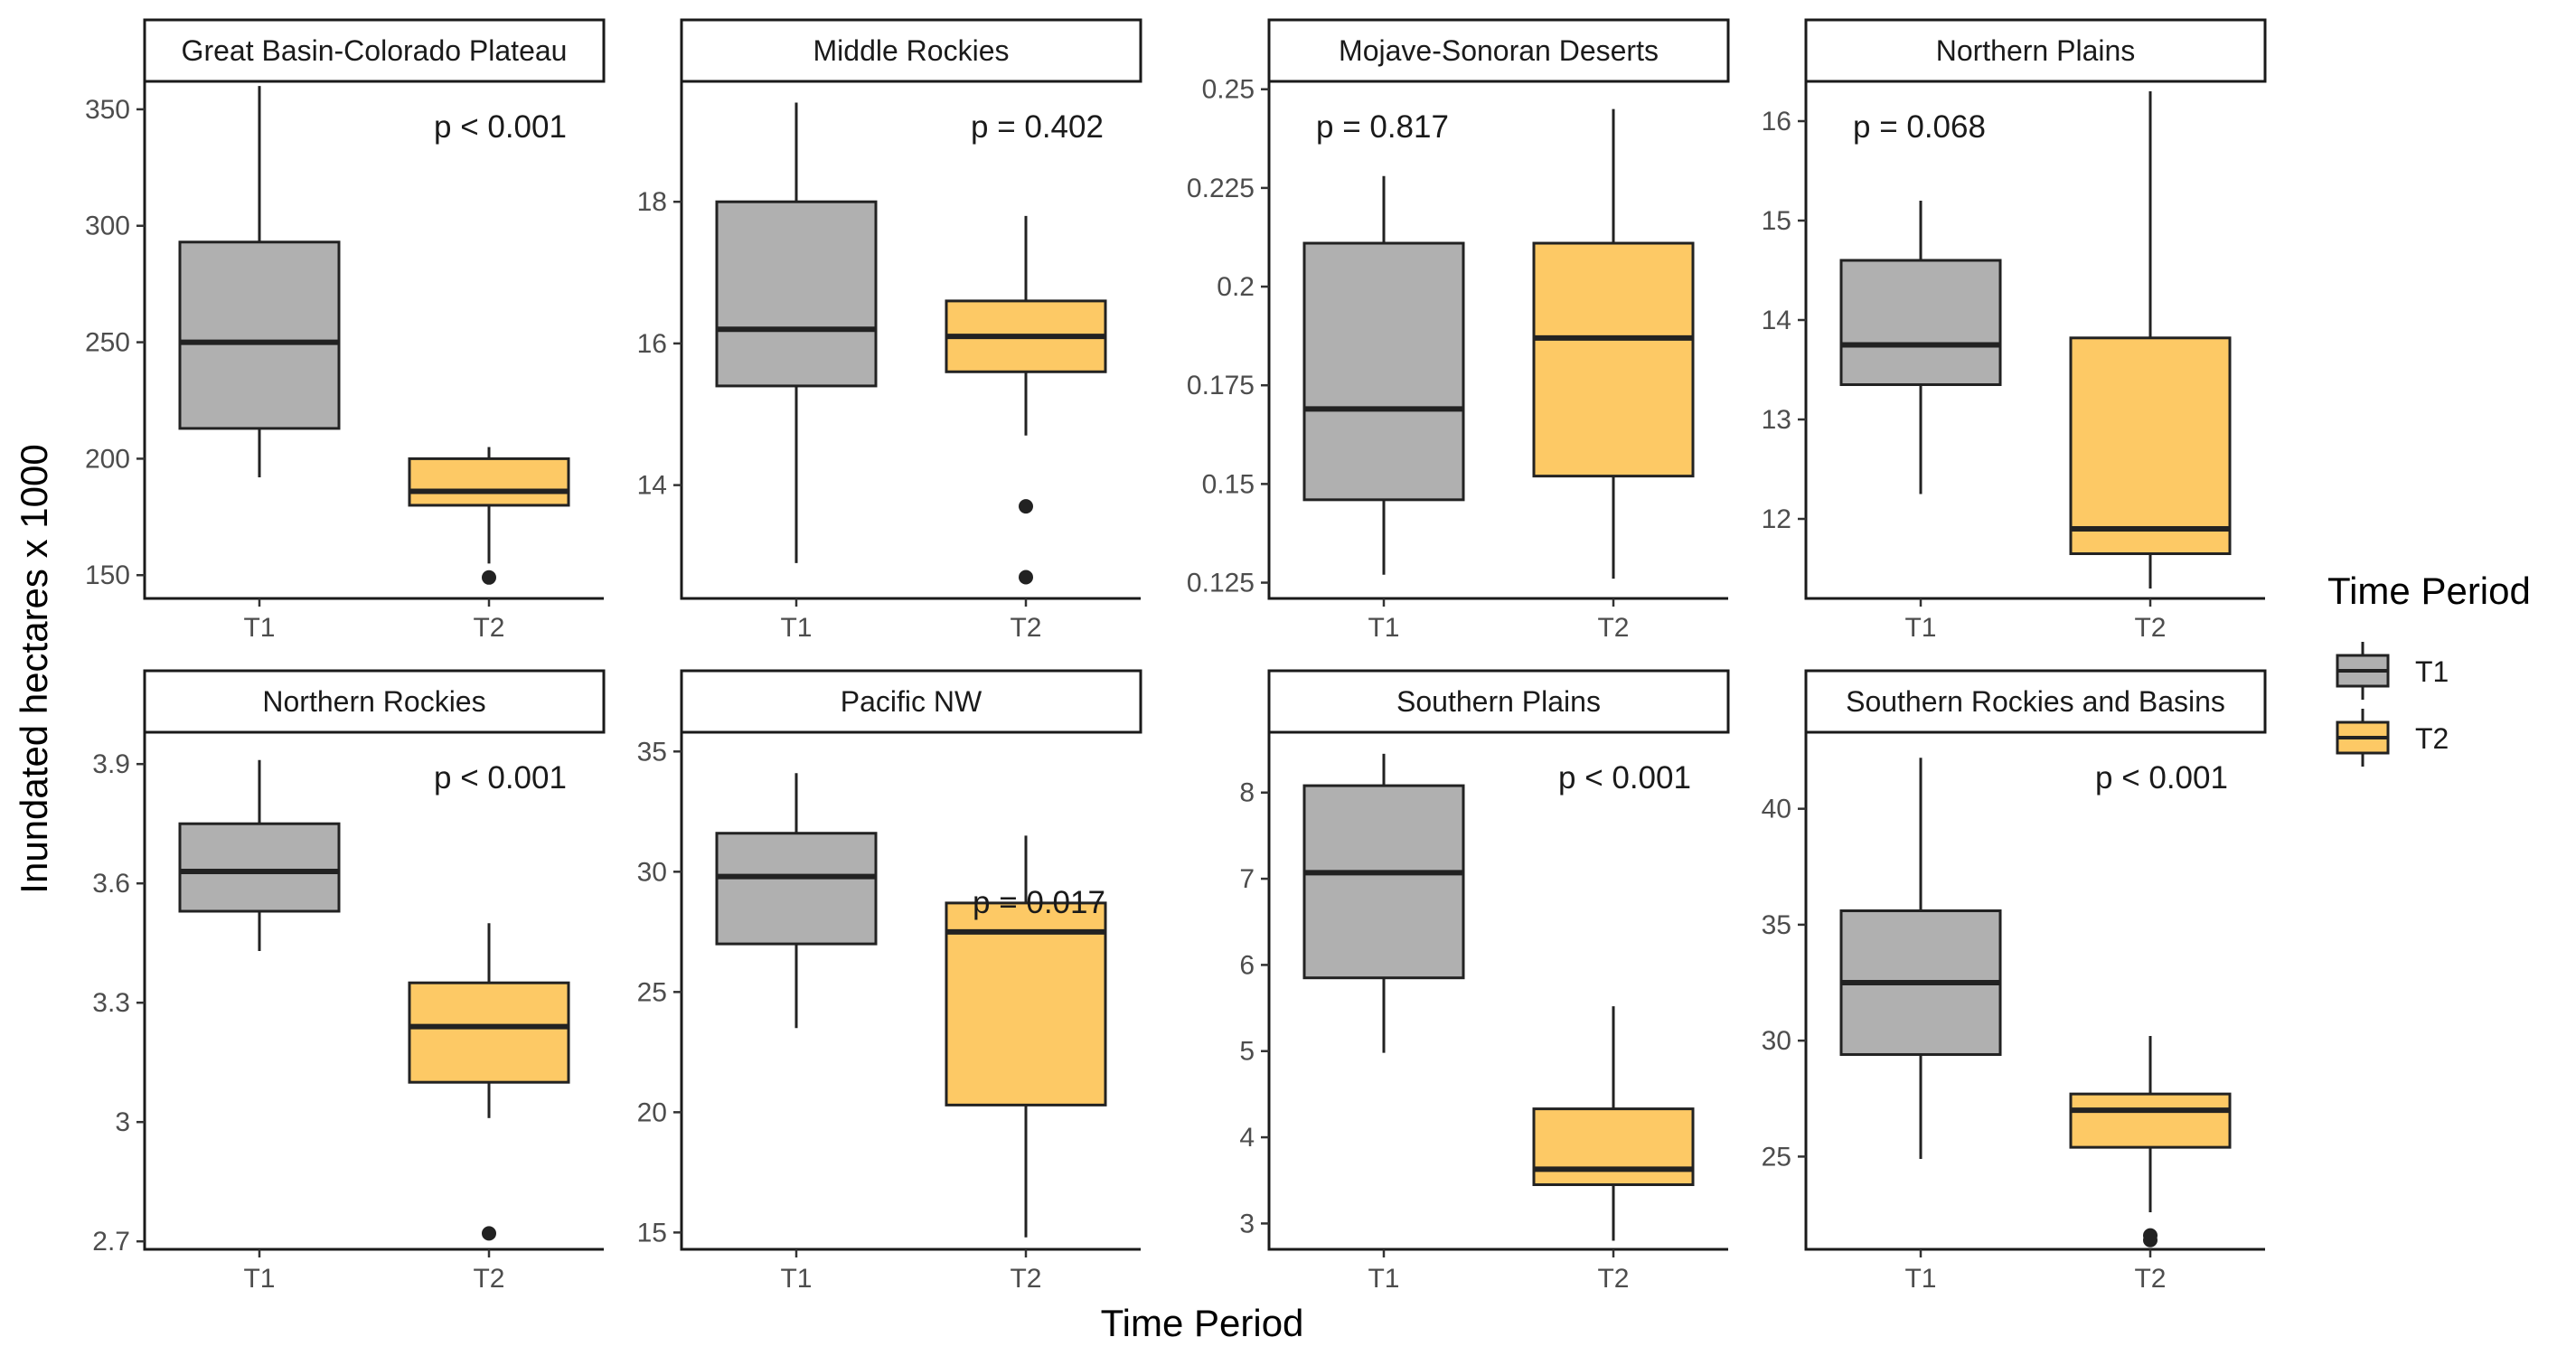 The width and height of the screenshot is (2576, 1356). I want to click on y-axis-title: Inundated hectares x 1000, so click(34, 668).